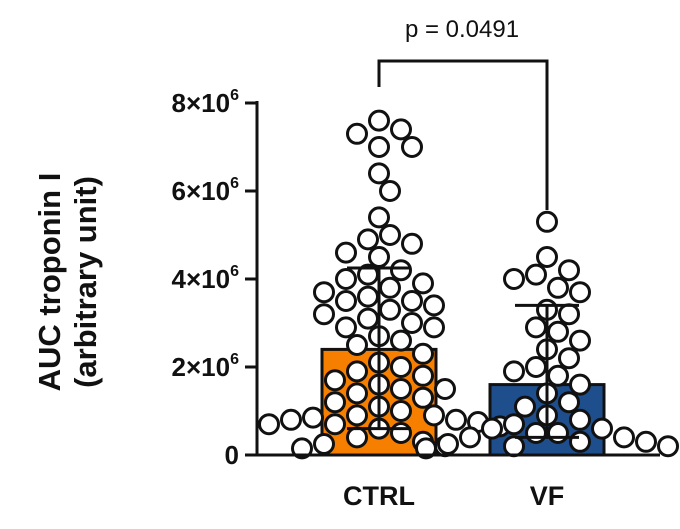  I want to click on category-label: CTRL, so click(379, 496).